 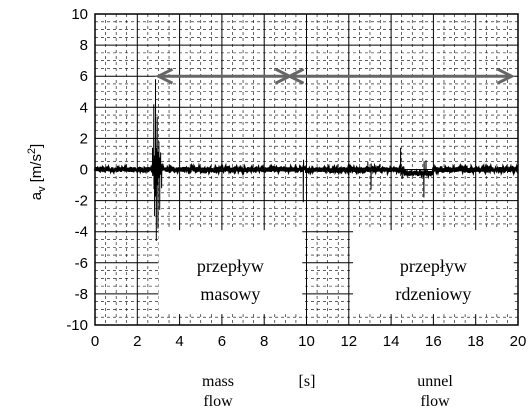 What do you see at coordinates (295, 76) in the screenshot?
I see `core-flow-arrow-head-left` at bounding box center [295, 76].